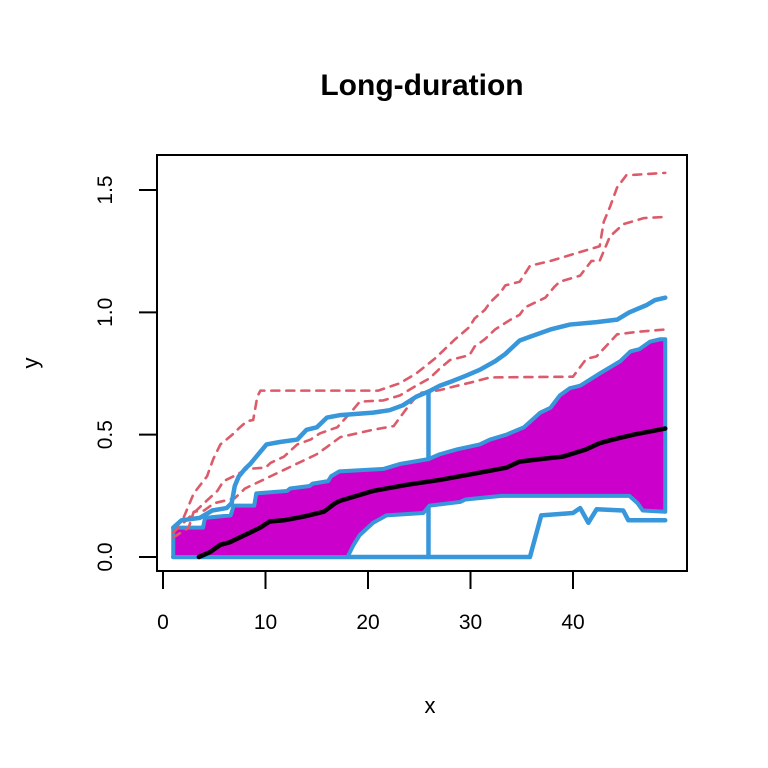  I want to click on y-tick-label: 0.5, so click(105, 434).